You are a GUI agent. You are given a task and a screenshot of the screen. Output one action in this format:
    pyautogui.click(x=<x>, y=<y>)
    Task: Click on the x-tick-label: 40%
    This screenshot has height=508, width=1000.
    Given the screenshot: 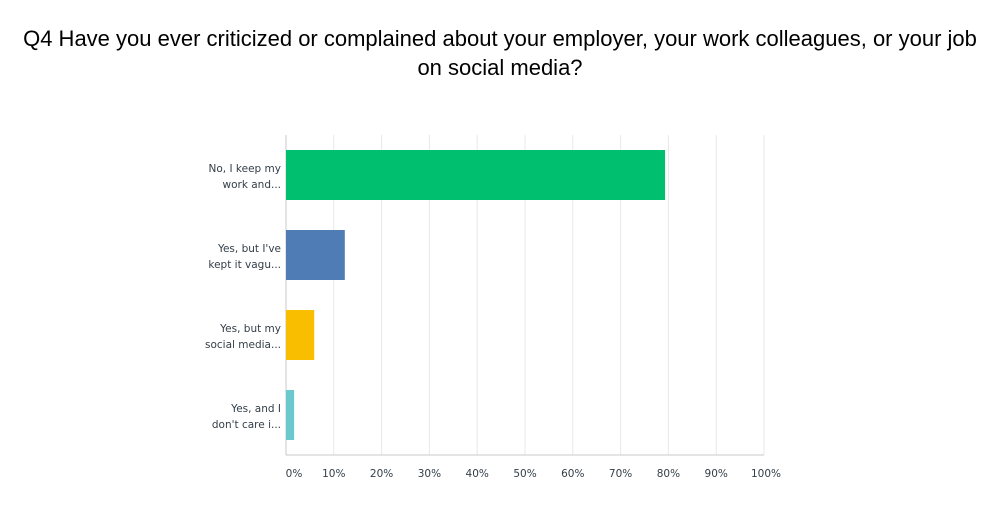 What is the action you would take?
    pyautogui.click(x=477, y=474)
    